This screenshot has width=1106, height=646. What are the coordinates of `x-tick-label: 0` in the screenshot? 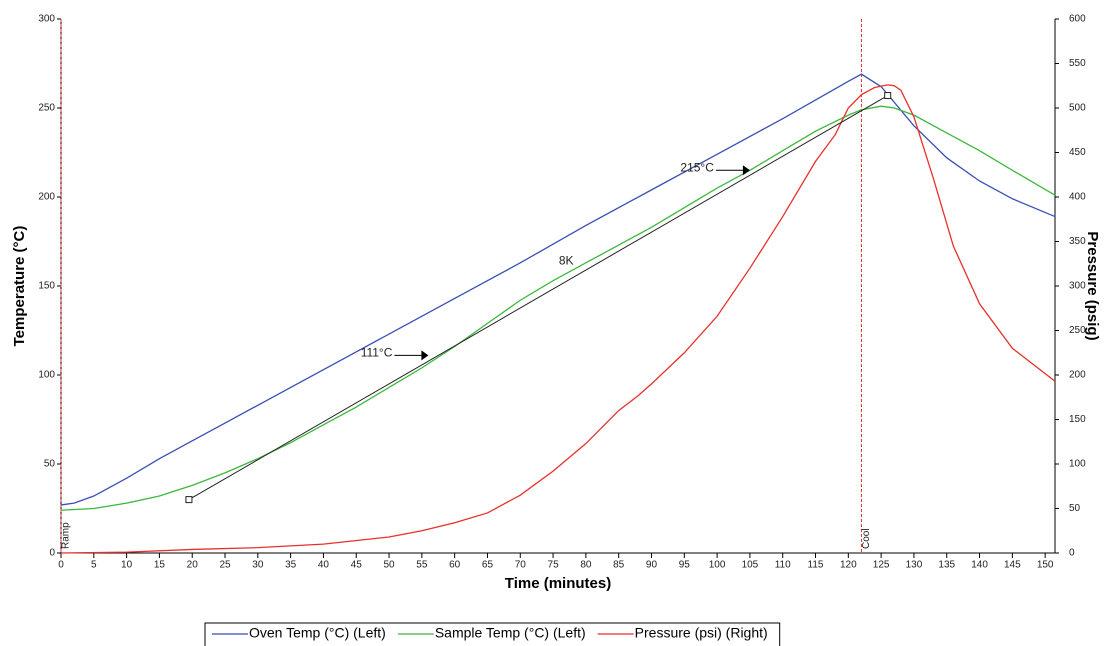 It's located at (61, 565).